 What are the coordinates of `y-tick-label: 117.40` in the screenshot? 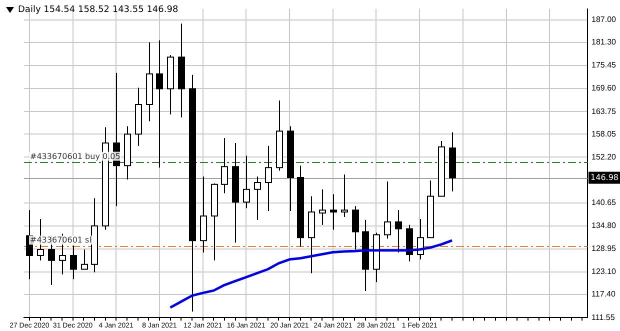 It's located at (604, 294).